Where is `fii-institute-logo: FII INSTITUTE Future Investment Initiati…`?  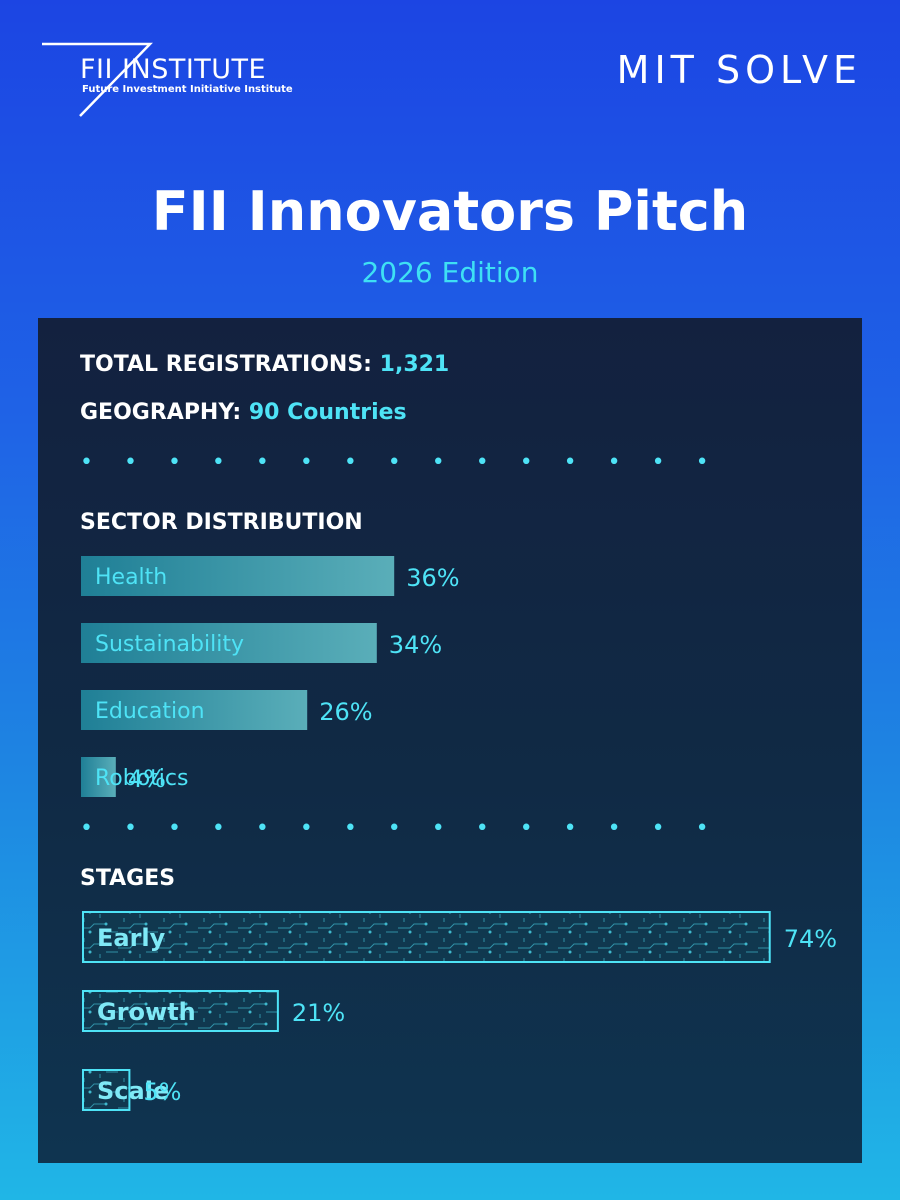 fii-institute-logo: FII INSTITUTE Future Investment Initiati… is located at coordinates (168, 80).